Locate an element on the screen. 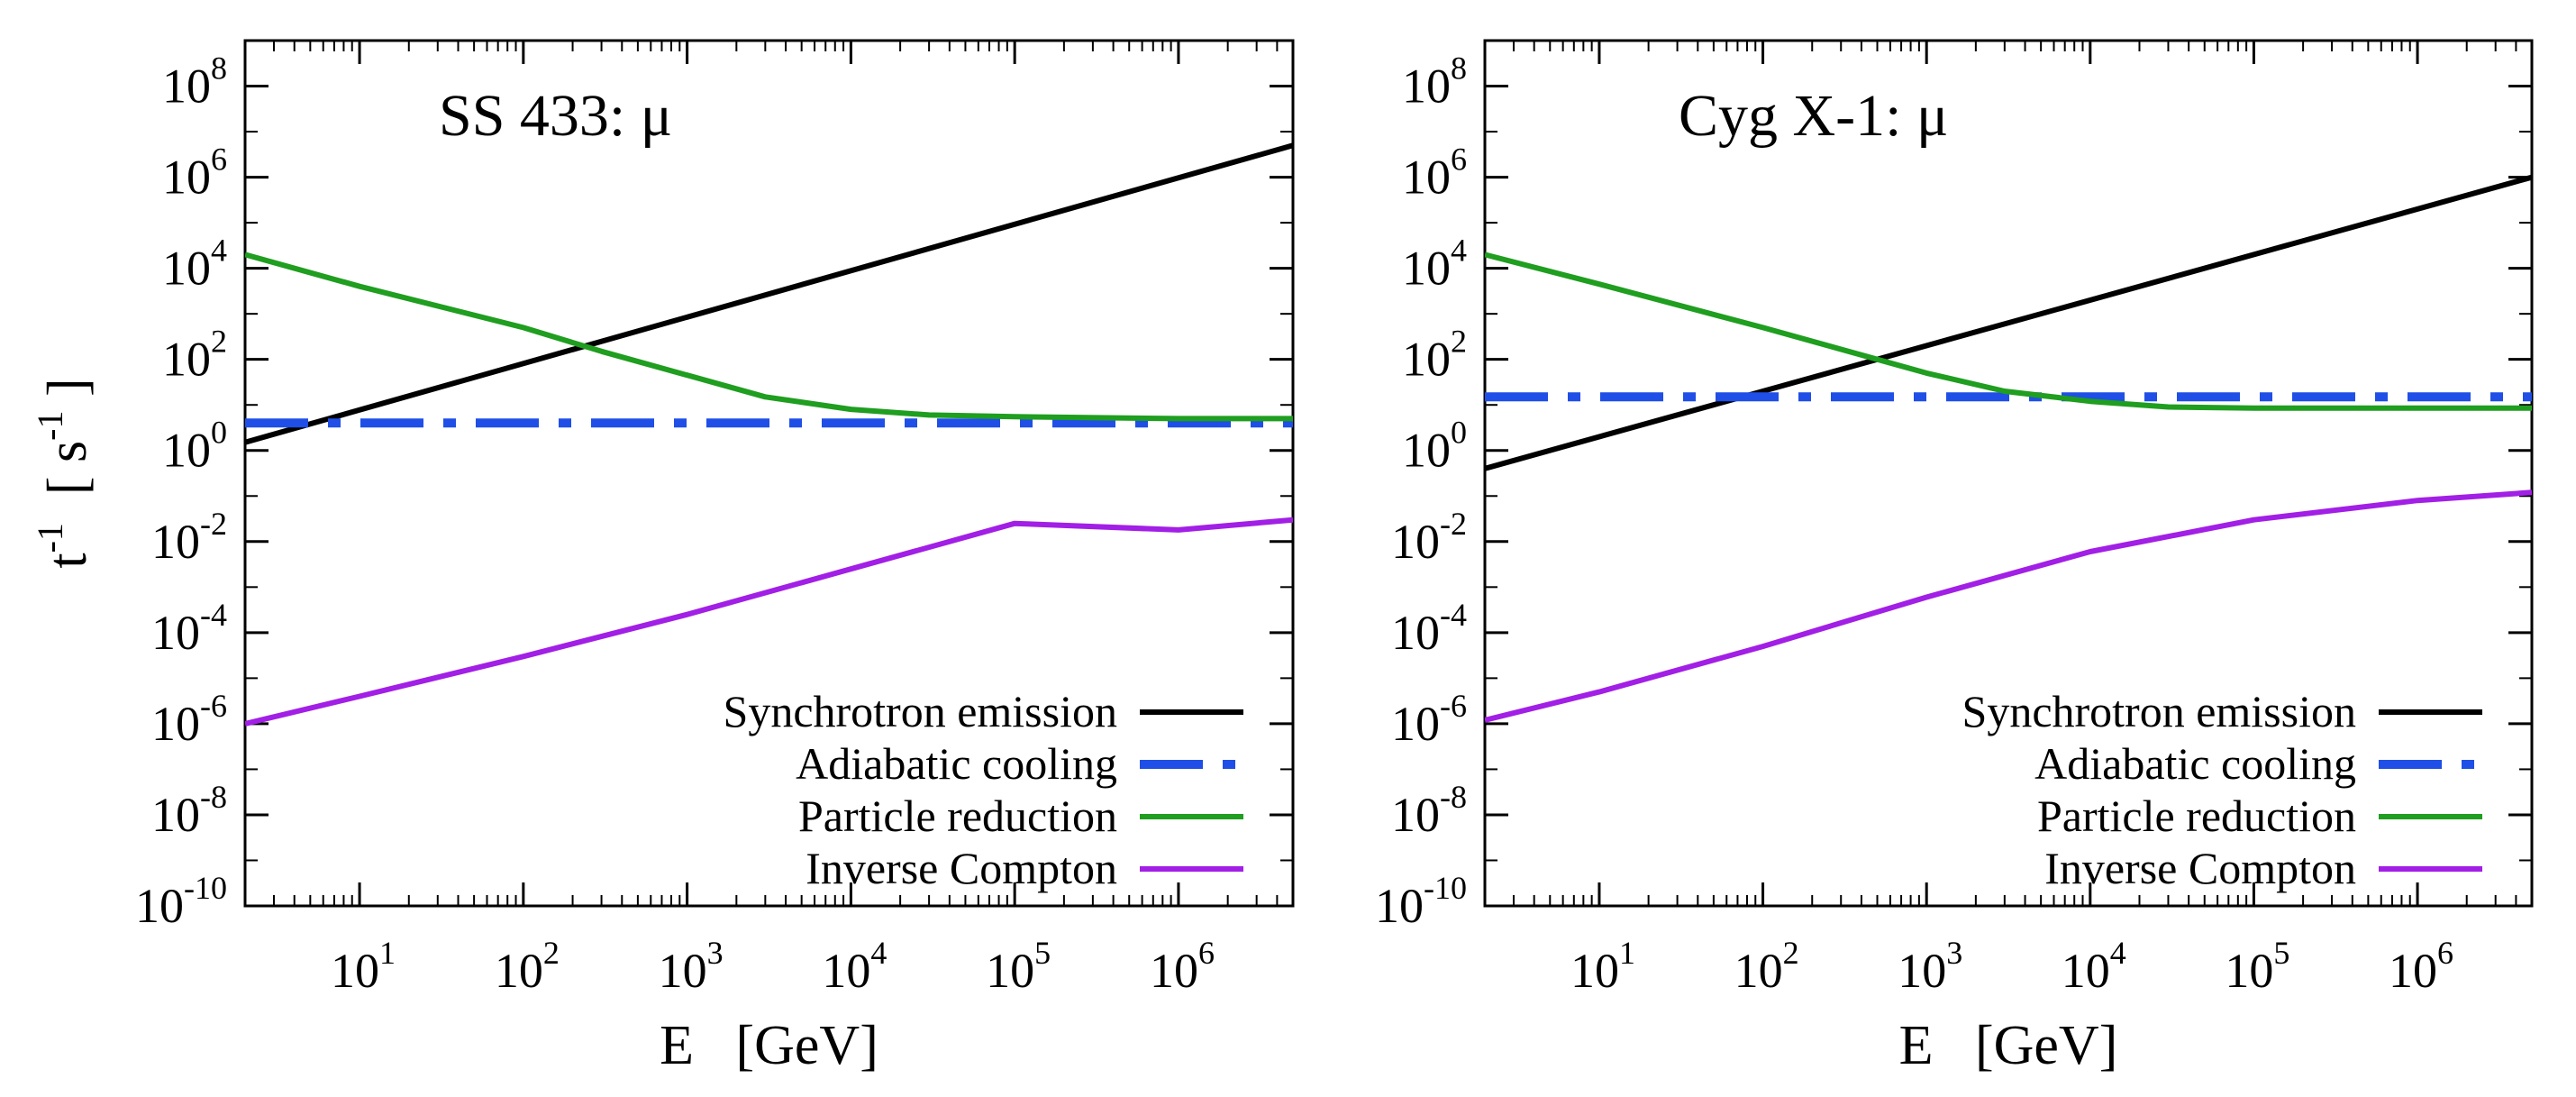 This screenshot has width=2576, height=1097. panel-title: Cyg X-1: μ is located at coordinates (1813, 116).